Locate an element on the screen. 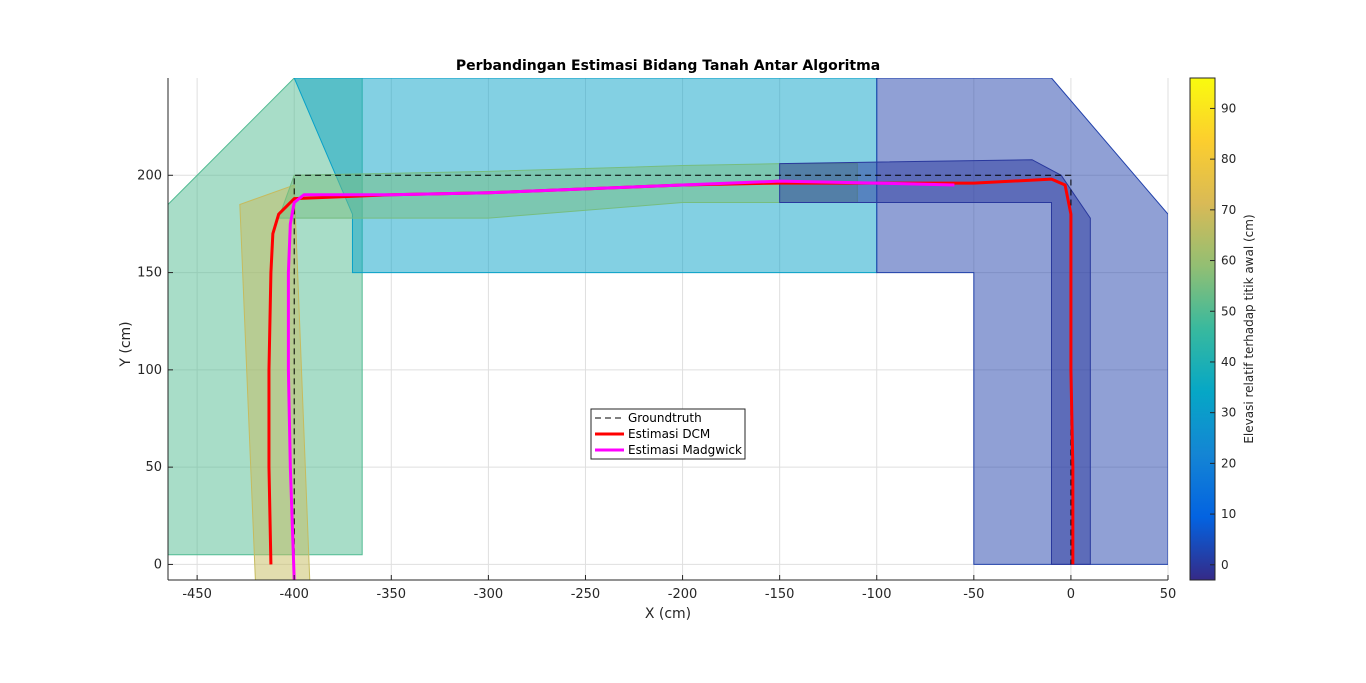 The image size is (1366, 683). colorbar-gradient is located at coordinates (1202, 329).